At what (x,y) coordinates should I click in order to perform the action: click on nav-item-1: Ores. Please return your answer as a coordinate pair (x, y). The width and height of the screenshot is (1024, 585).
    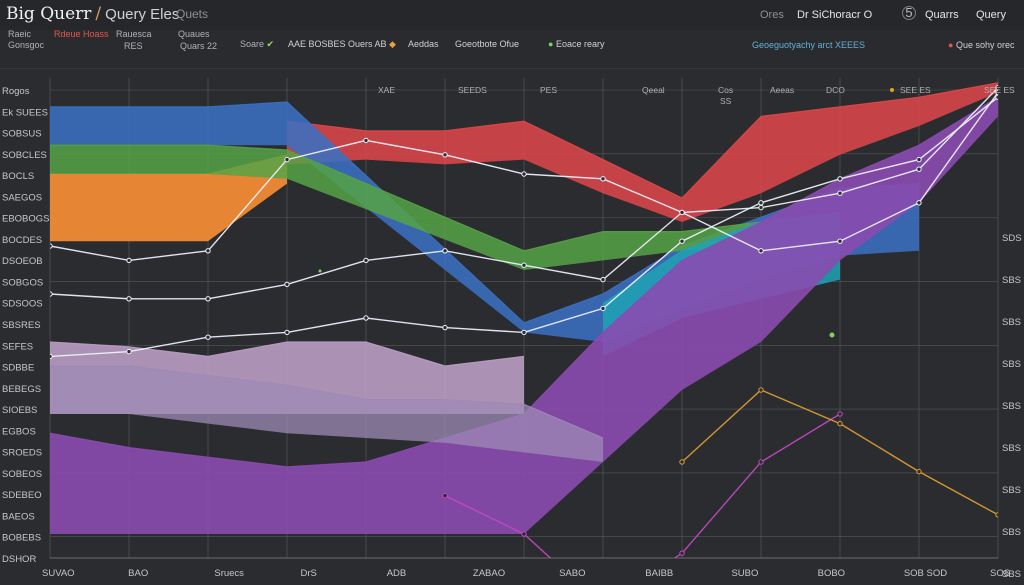
    Looking at the image, I should click on (772, 15).